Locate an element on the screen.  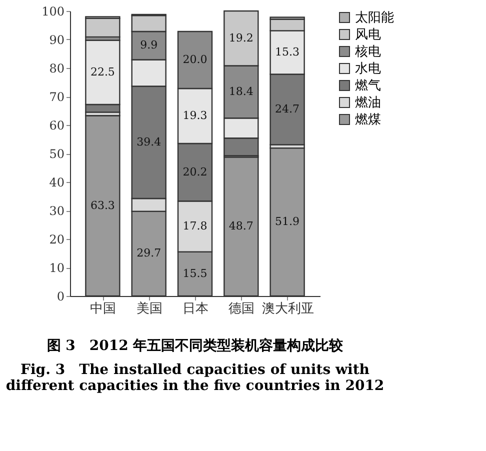
y-tick-label: 100 is located at coordinates (53, 11).